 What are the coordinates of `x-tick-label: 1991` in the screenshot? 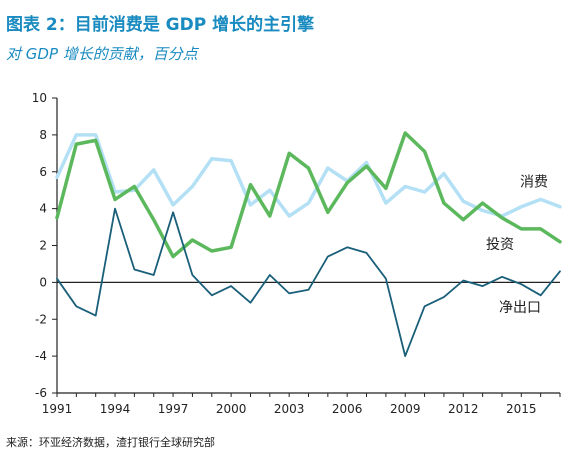 It's located at (57, 409).